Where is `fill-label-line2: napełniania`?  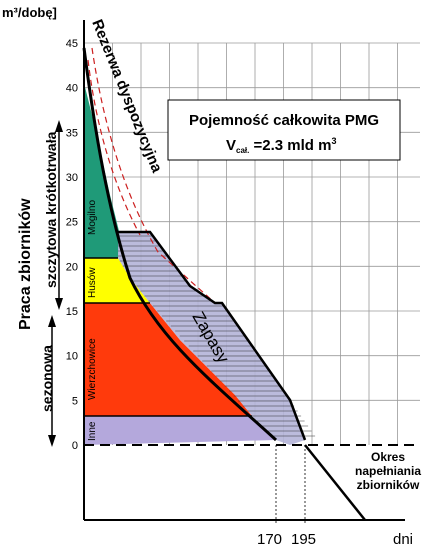 fill-label-line2: napełniania is located at coordinates (388, 471).